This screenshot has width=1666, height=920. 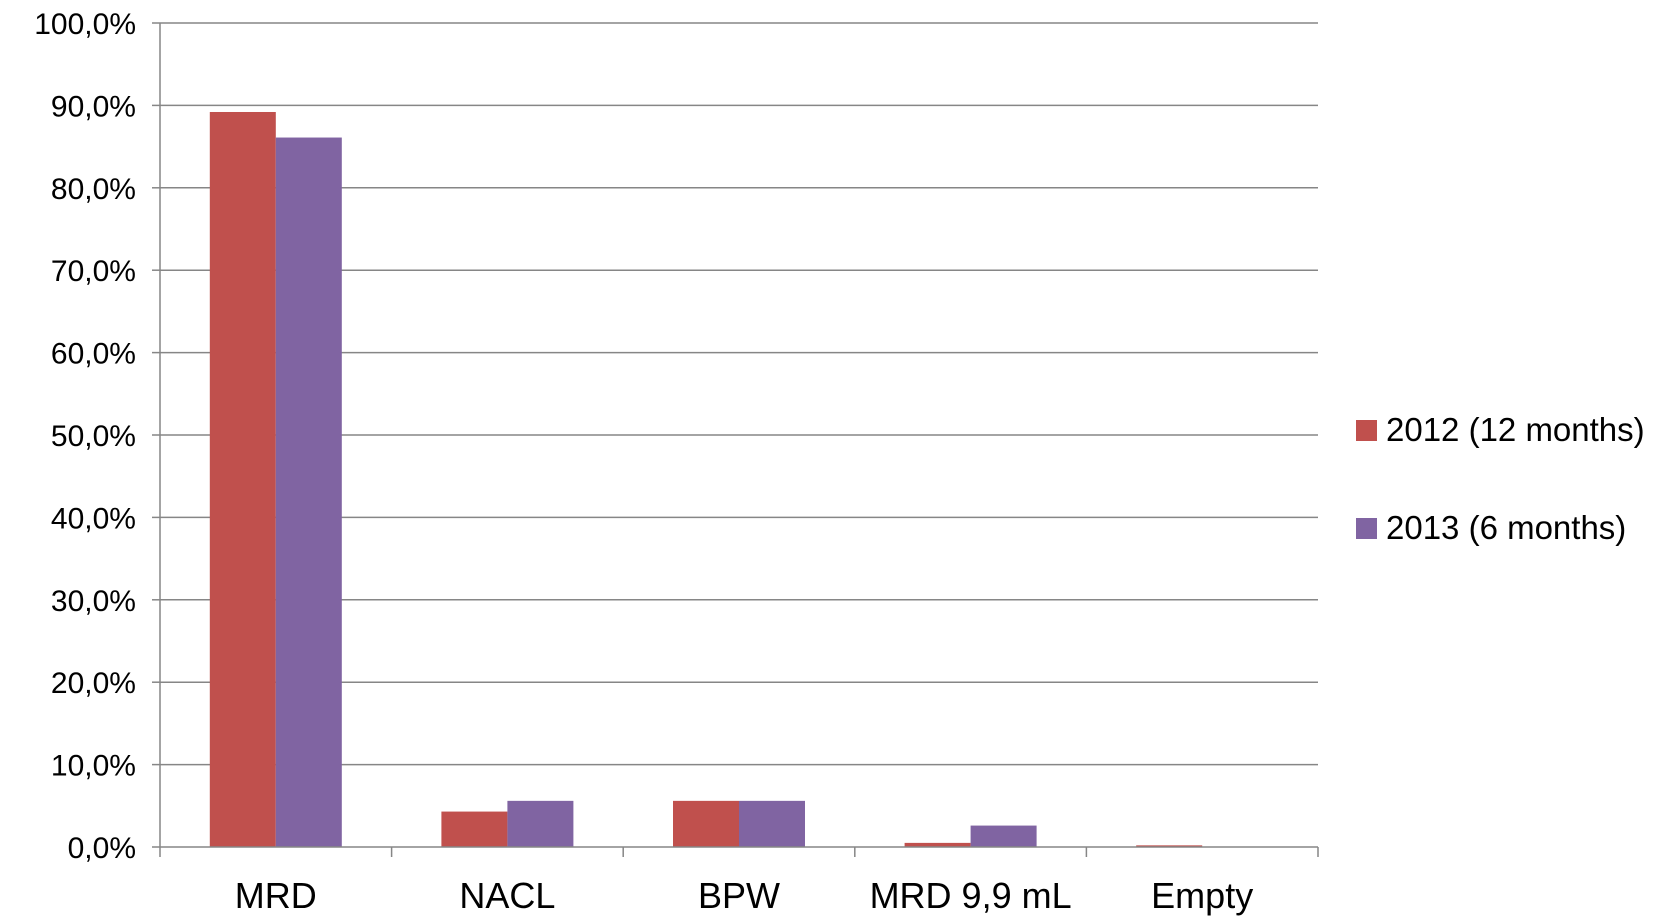 I want to click on y-tick-label: 70,0%, so click(x=93, y=271).